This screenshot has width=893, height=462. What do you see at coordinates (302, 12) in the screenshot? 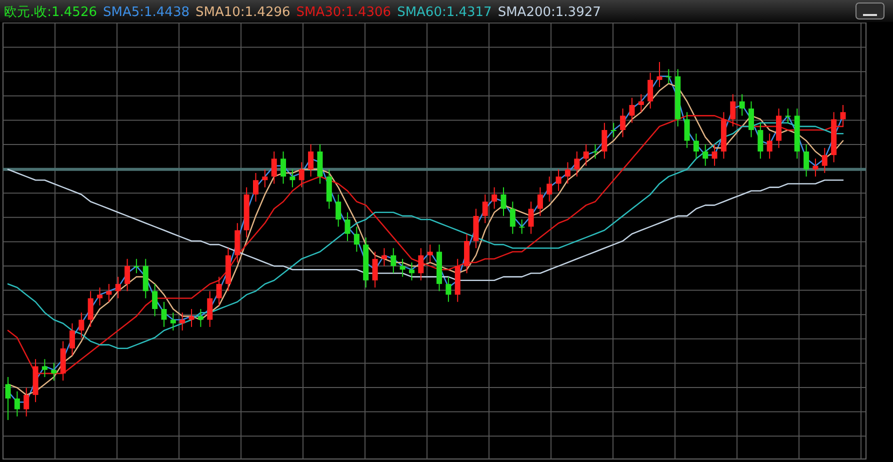
I see `legend: 欧元.收:1.4526 SMA5:1.4438 SMA10:1.4296 SMA30:1.4306 SMA60:1.4317 SMA200:1.3927` at bounding box center [302, 12].